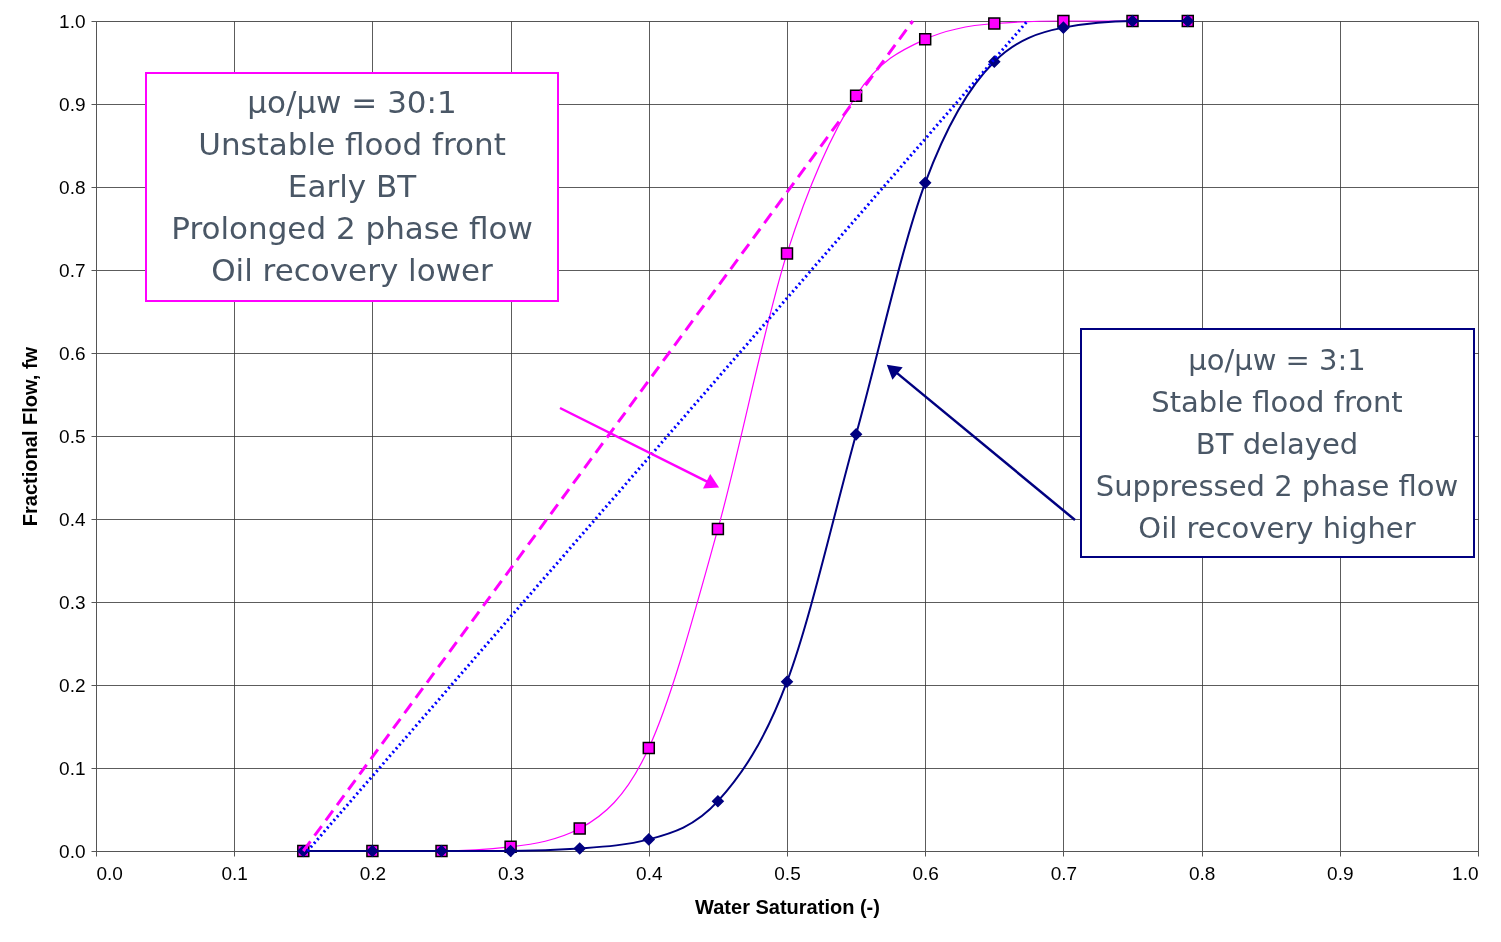 This screenshot has height=942, width=1501. What do you see at coordinates (1277, 444) in the screenshot?
I see `annotation: μo/μw = 3:1 Stable flood front BT delayed Suppressed 2 phase flow Oil recovery higher` at bounding box center [1277, 444].